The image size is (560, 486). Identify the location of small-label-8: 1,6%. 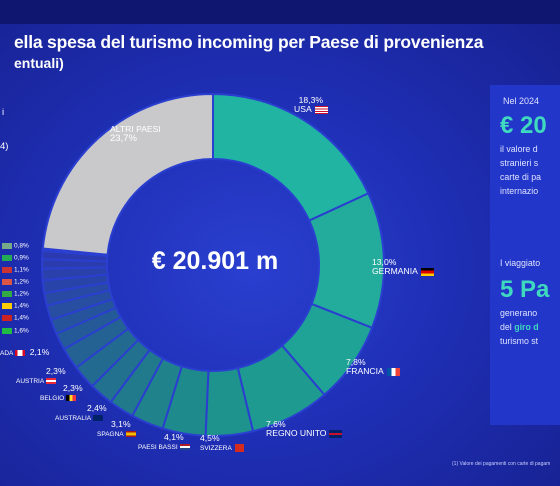
(14, 332).